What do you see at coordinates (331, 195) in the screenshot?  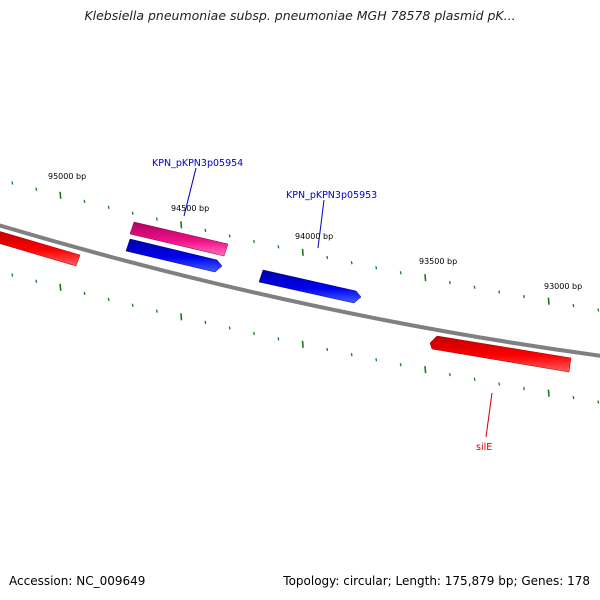 I see `gene-label-KPN_pKPN3p05953: KPN_pKPN3p05953` at bounding box center [331, 195].